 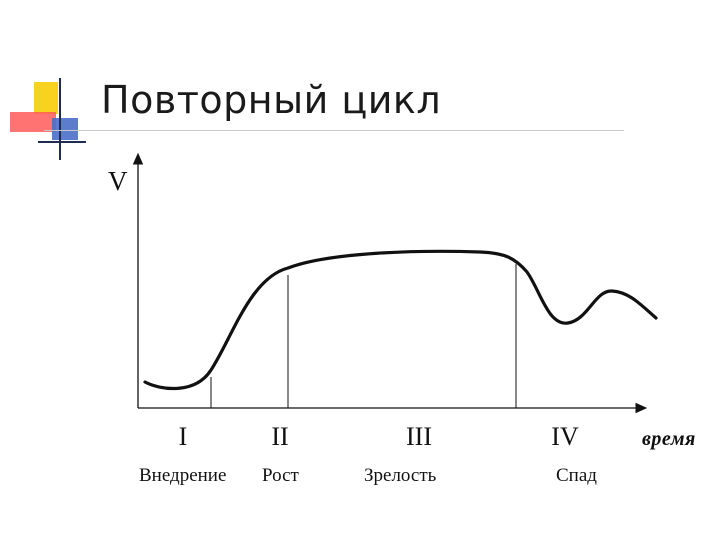 I want to click on stage-2-numeral: II, so click(x=280, y=436).